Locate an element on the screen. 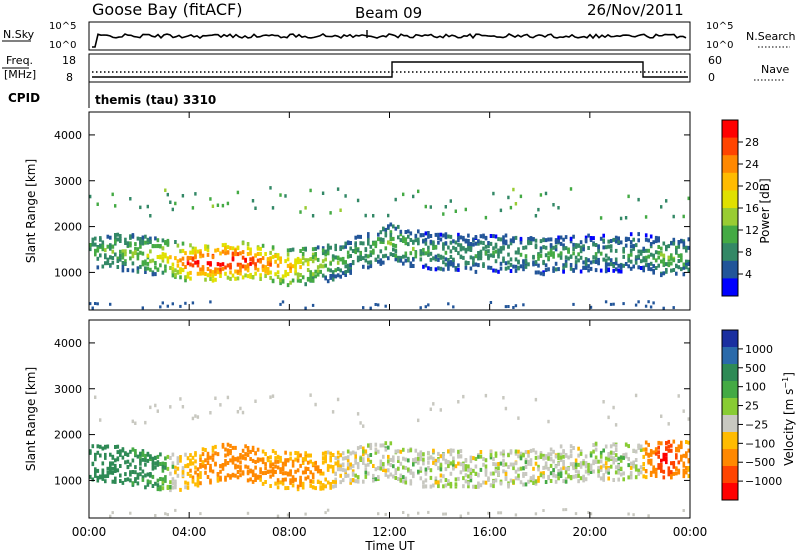 The height and width of the screenshot is (554, 800). noise-tick-low-left: 10^0 is located at coordinates (62, 45).